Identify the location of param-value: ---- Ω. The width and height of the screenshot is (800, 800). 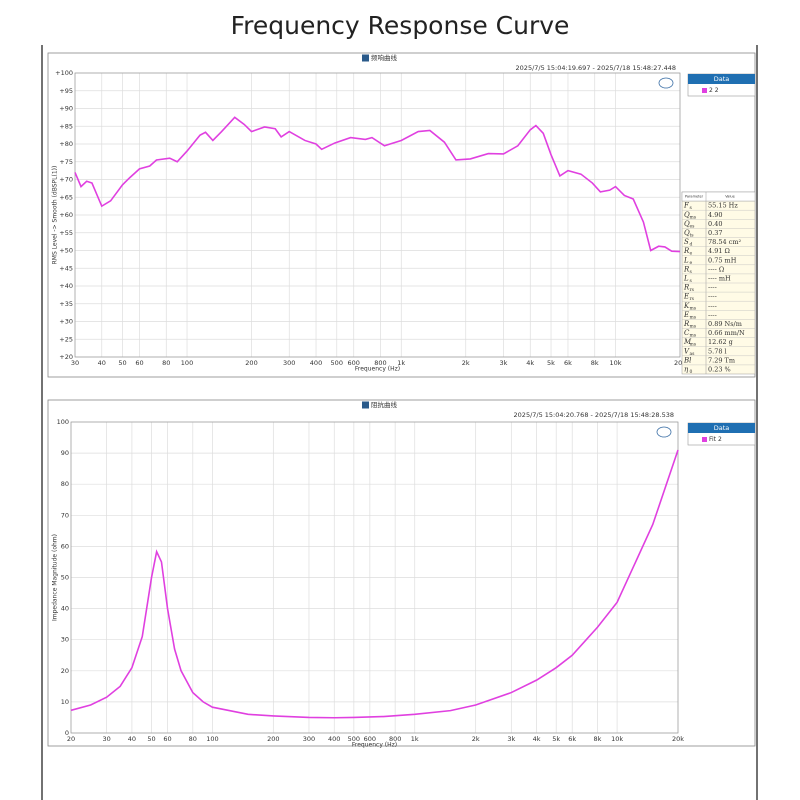
(716, 269).